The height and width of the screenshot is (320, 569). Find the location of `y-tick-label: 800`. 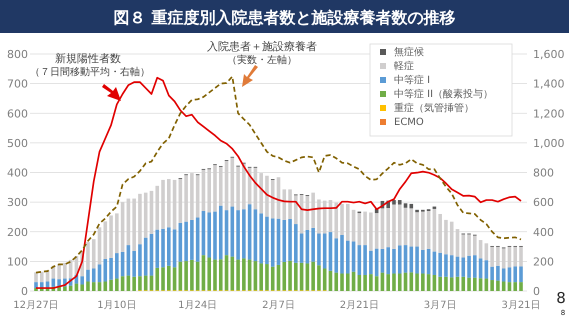

y-tick-label: 800 is located at coordinates (17, 54).